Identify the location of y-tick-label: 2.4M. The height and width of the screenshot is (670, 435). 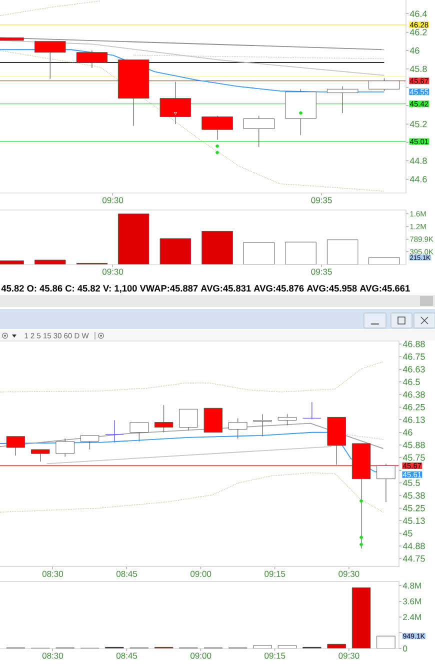
(412, 617).